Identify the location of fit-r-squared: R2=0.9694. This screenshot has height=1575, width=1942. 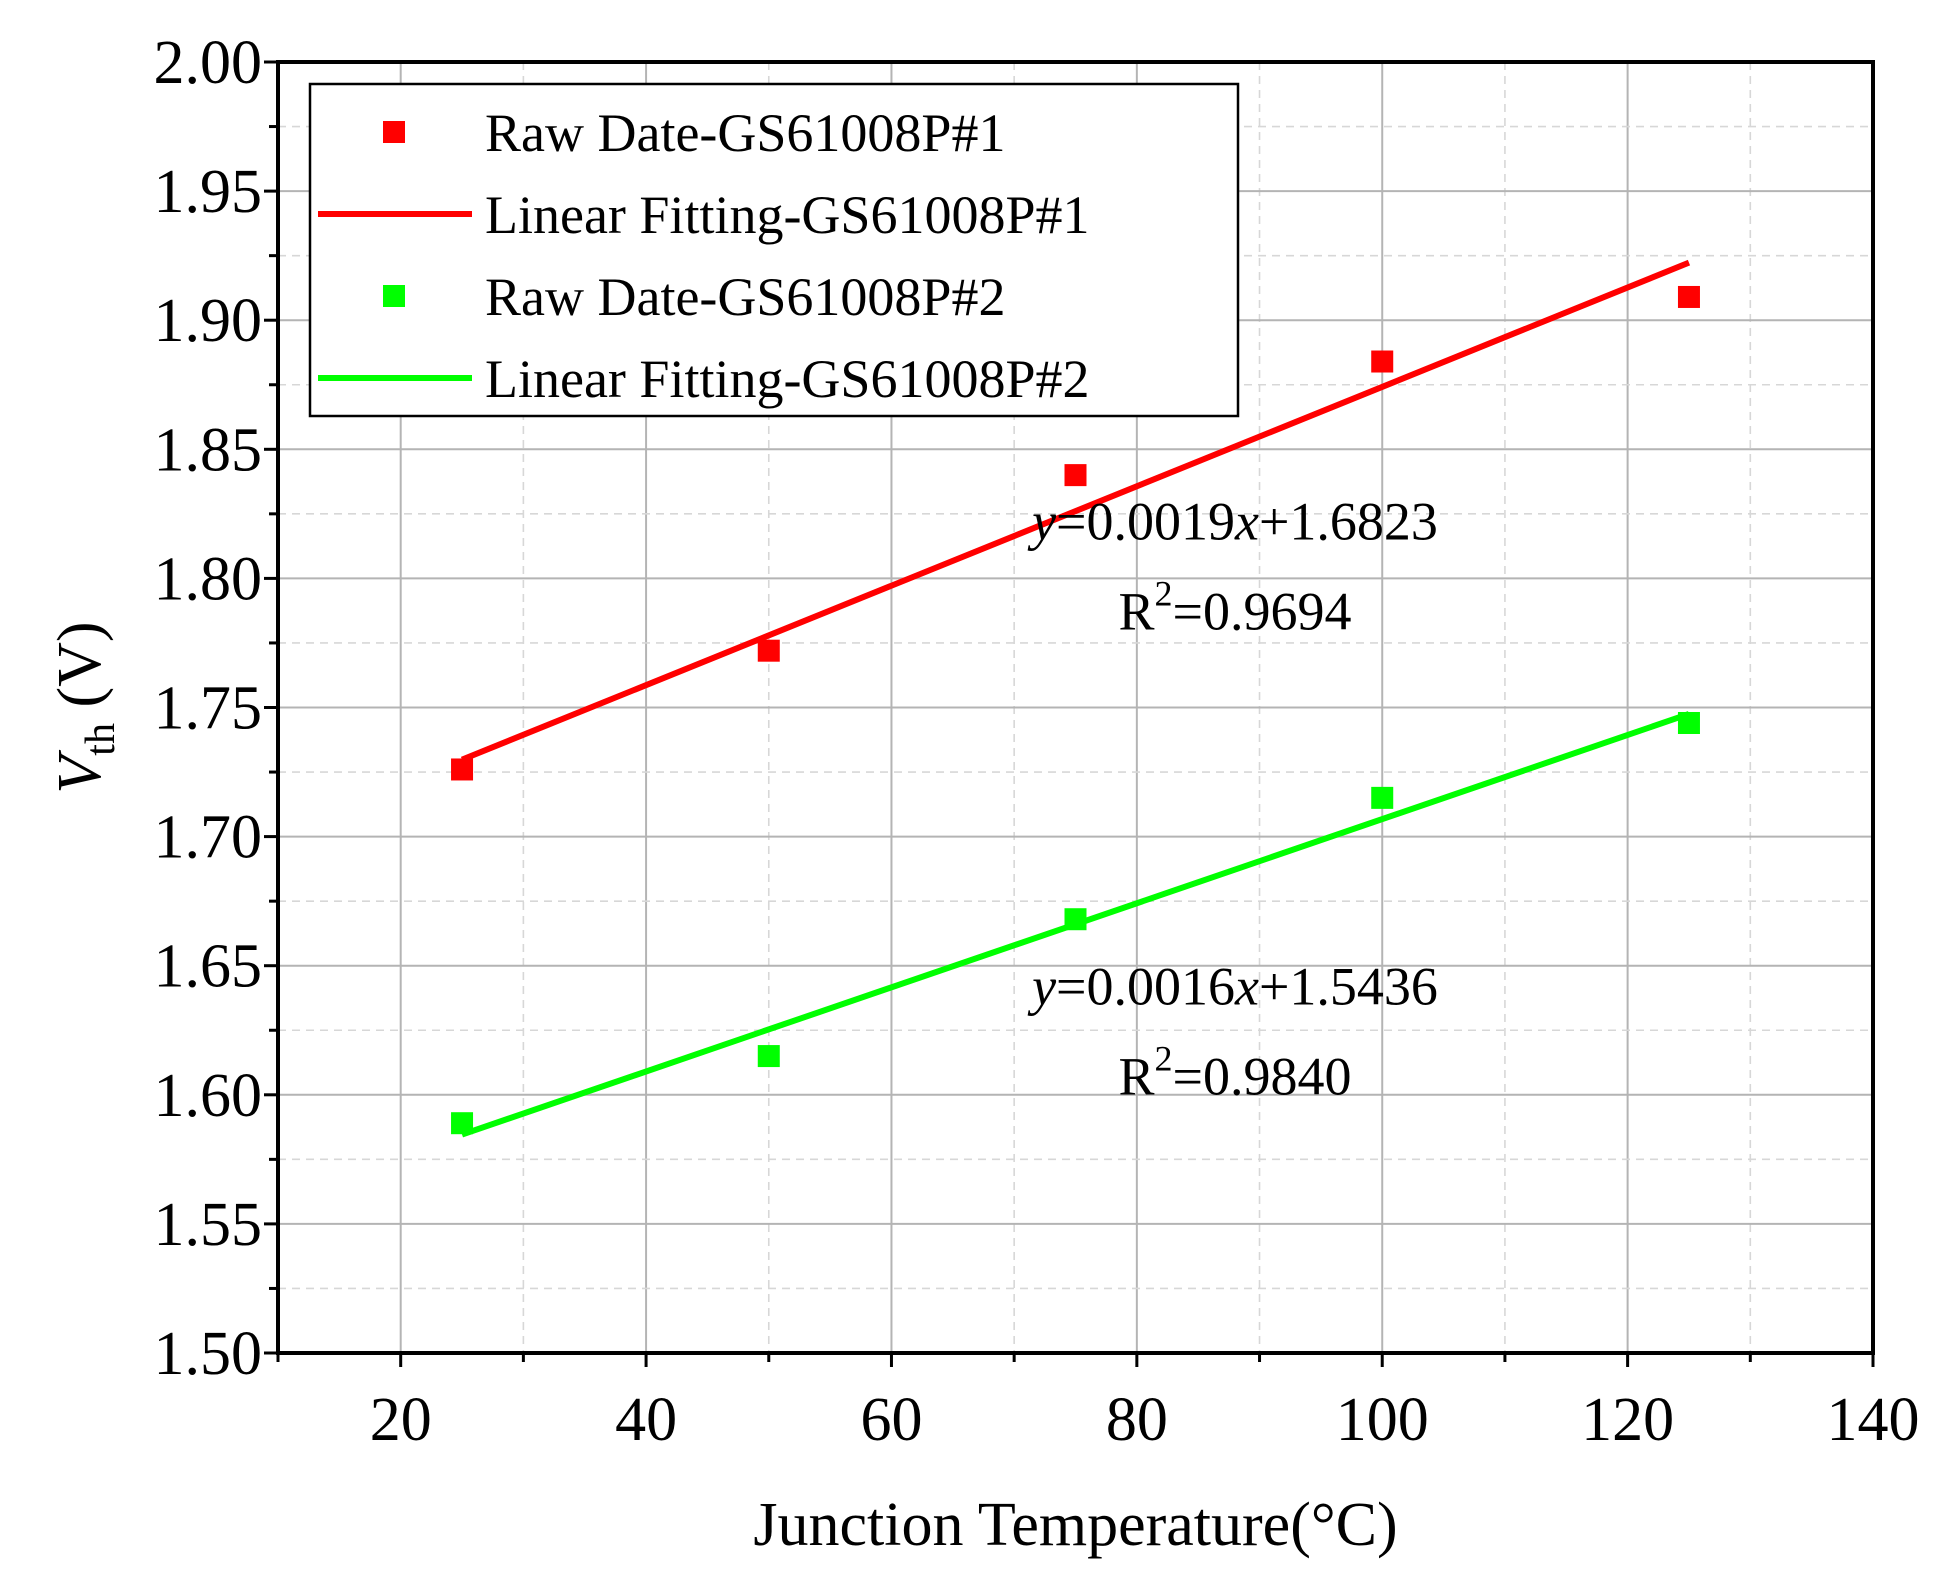
(1235, 608).